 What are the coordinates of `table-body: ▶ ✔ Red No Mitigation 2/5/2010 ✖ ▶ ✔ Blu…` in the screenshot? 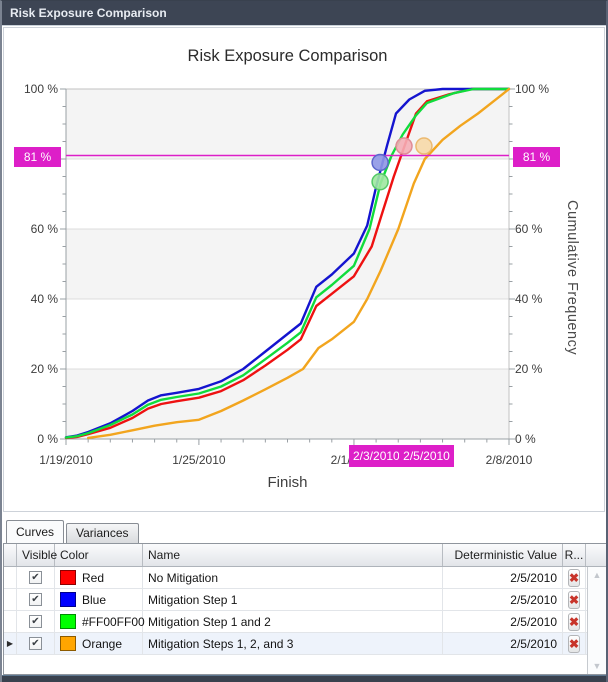 It's located at (305, 611).